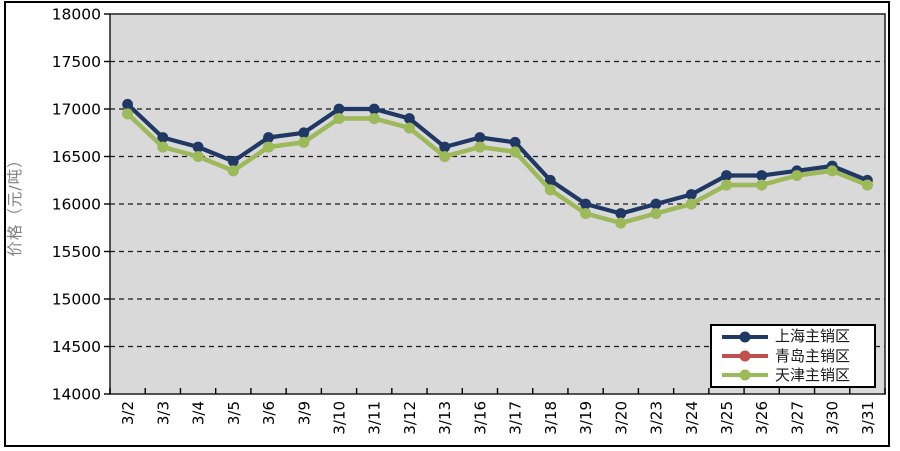  Describe the element at coordinates (813, 374) in the screenshot. I see `legend-label: 天津主销区` at that location.